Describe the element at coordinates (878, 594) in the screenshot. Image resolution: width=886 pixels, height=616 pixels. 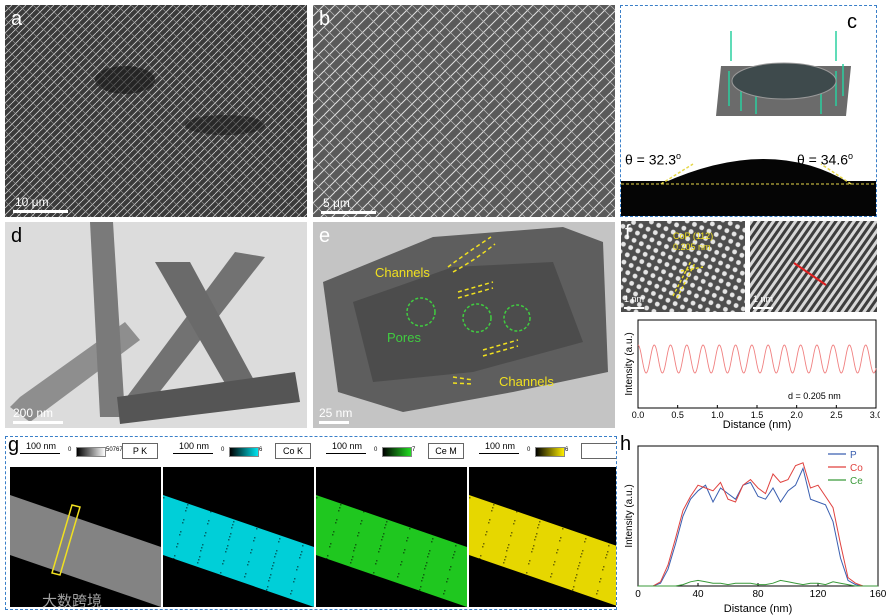
I see `x-tick-label: 160` at that location.